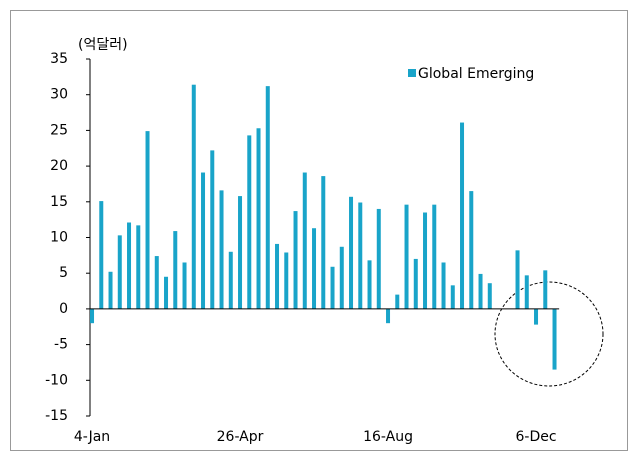 The height and width of the screenshot is (453, 638). I want to click on x-tick-label: 4-Jan, so click(92, 437).